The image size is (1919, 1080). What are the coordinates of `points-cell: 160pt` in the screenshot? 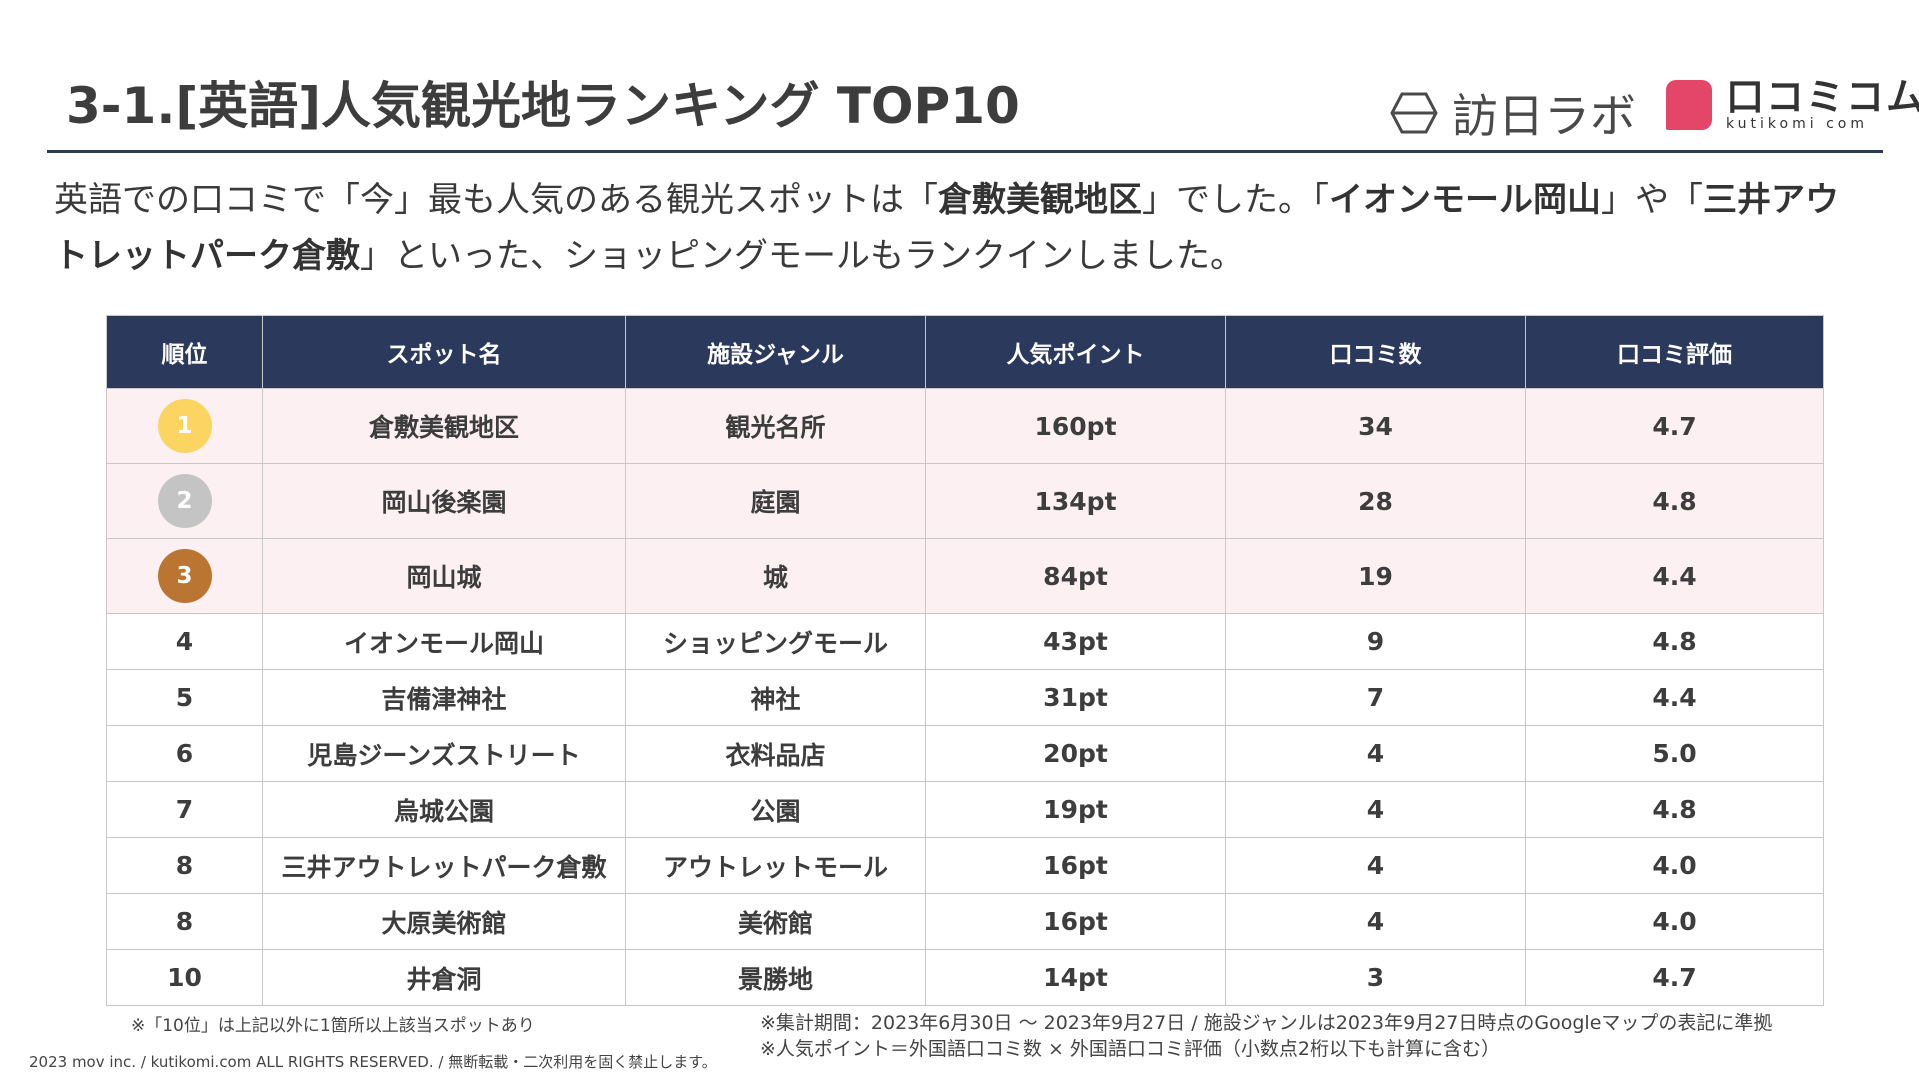 It's located at (1075, 426).